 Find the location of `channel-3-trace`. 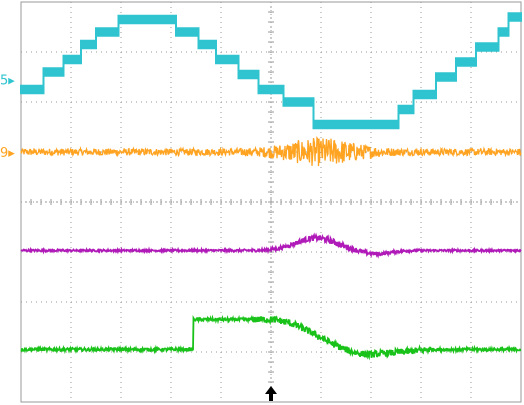

channel-3-trace is located at coordinates (271, 245).